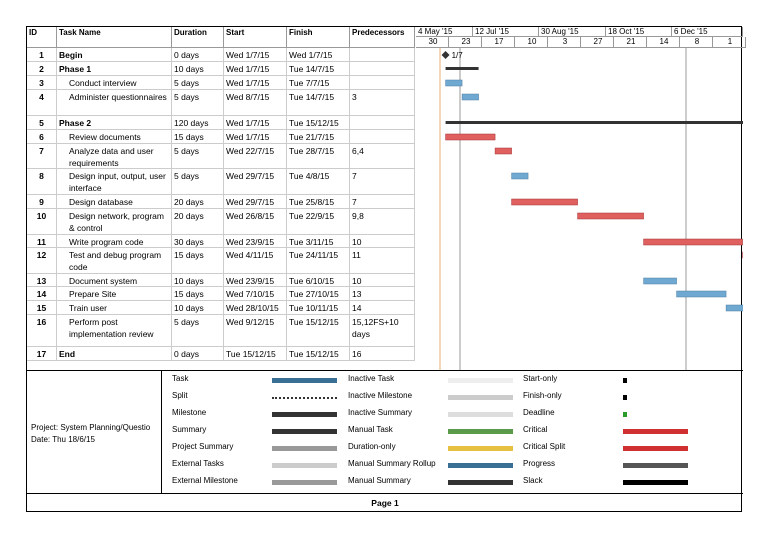  I want to click on project-name: Project: System Planning/Questio, so click(91, 427).